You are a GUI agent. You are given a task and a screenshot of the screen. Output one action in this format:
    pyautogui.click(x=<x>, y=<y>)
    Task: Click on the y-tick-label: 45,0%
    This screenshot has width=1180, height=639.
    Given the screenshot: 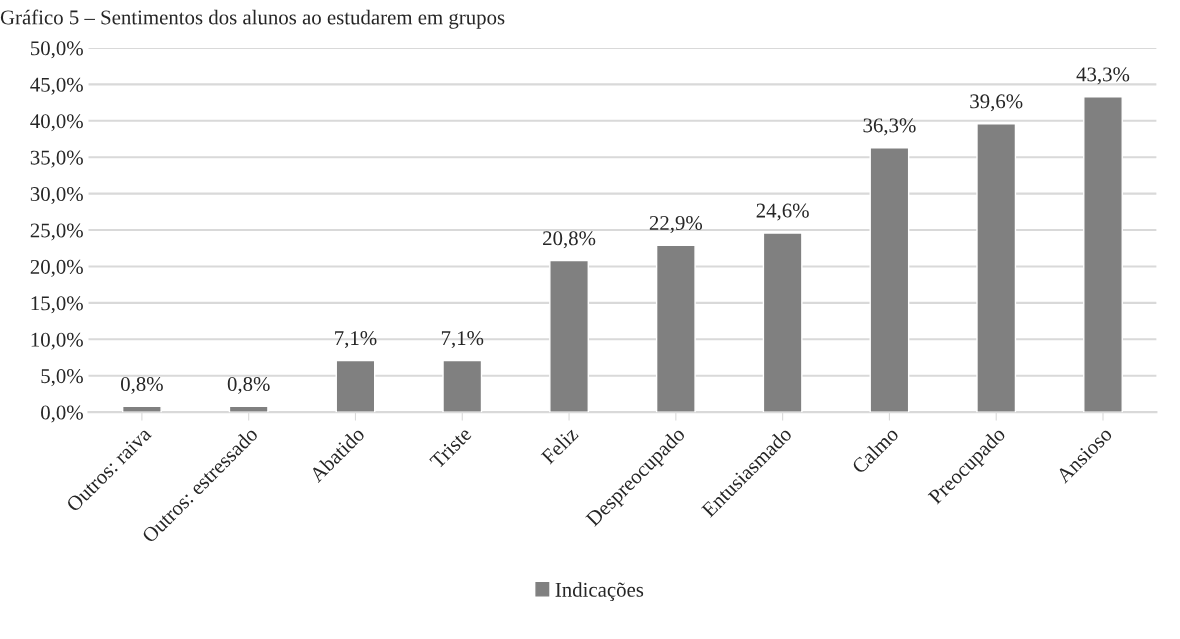 What is the action you would take?
    pyautogui.click(x=56, y=86)
    